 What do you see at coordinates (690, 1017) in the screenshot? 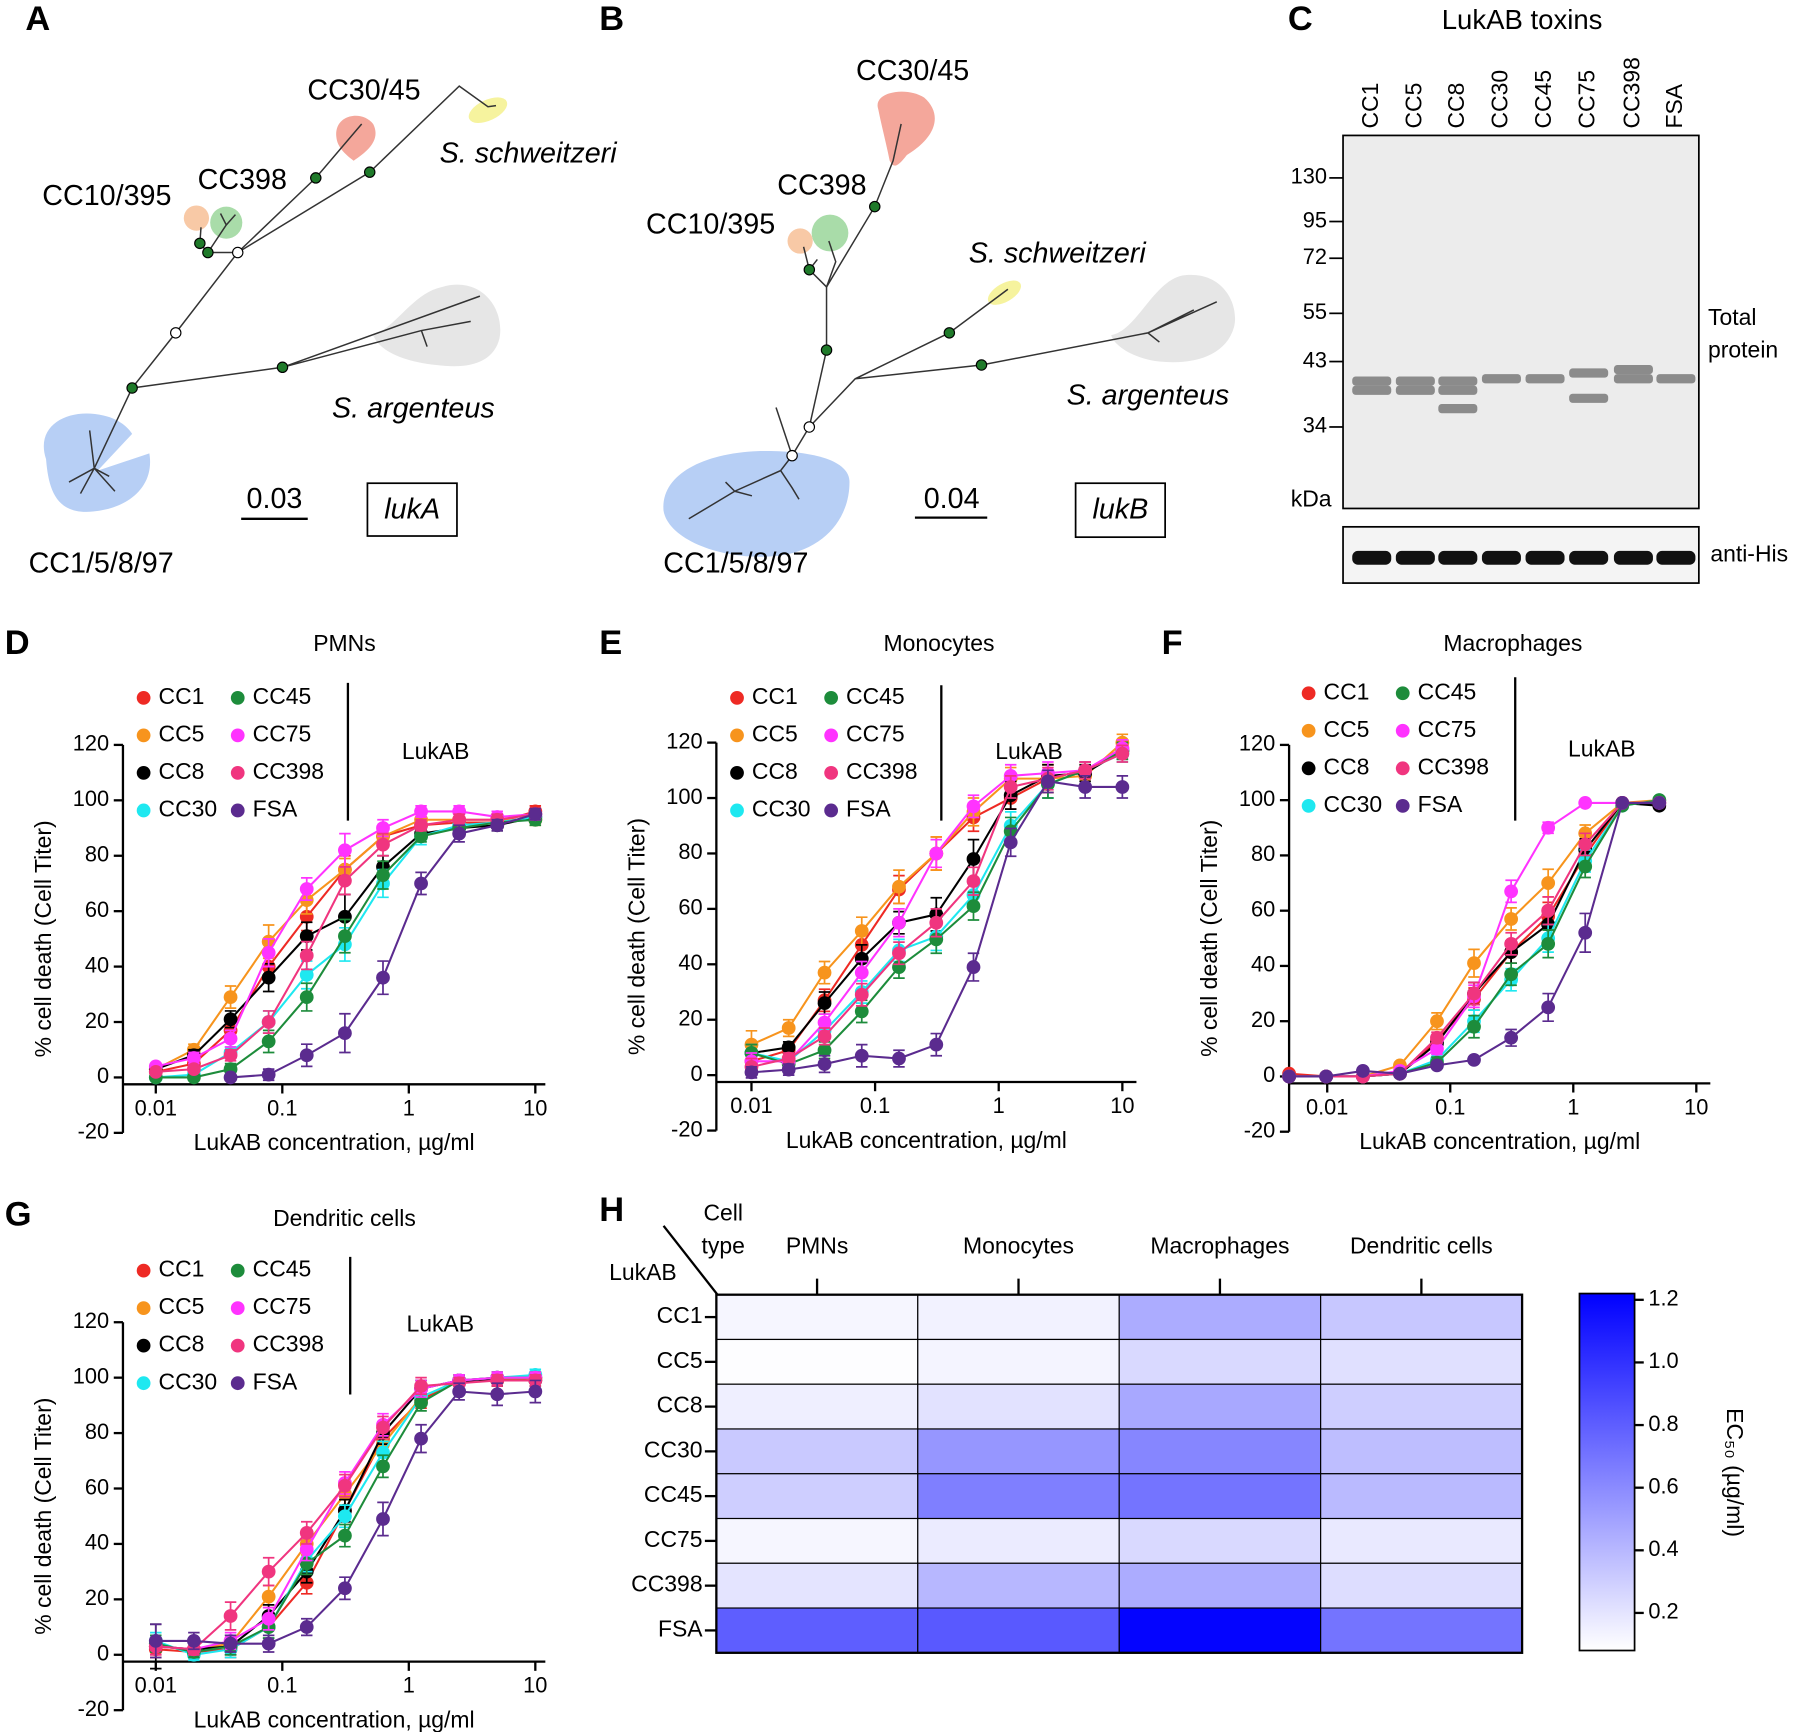
I see `y-tick-label: 20` at bounding box center [690, 1017].